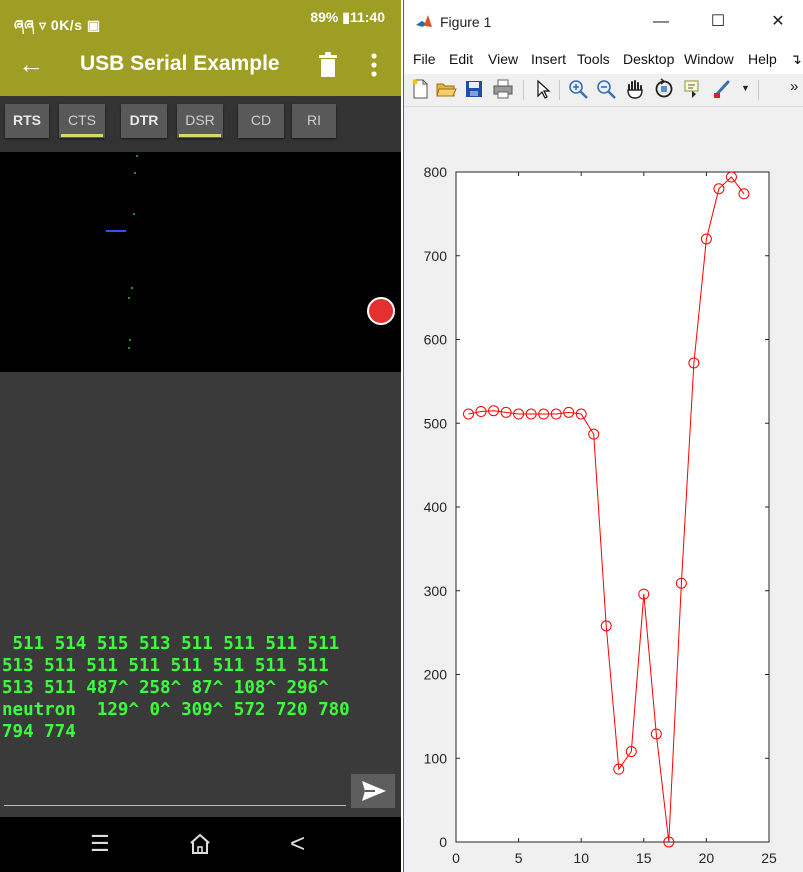  Describe the element at coordinates (436, 256) in the screenshot. I see `y-tick-label: 700` at that location.